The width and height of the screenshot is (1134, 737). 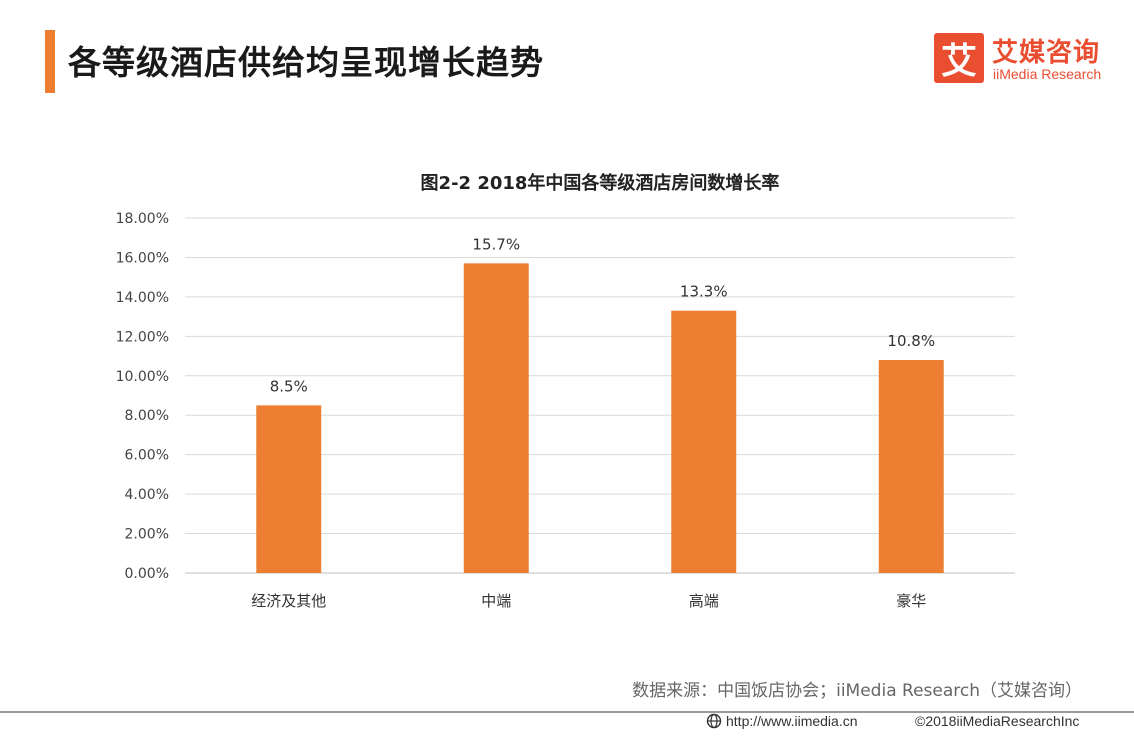 I want to click on y-tick-label: 10.00%, so click(x=142, y=377).